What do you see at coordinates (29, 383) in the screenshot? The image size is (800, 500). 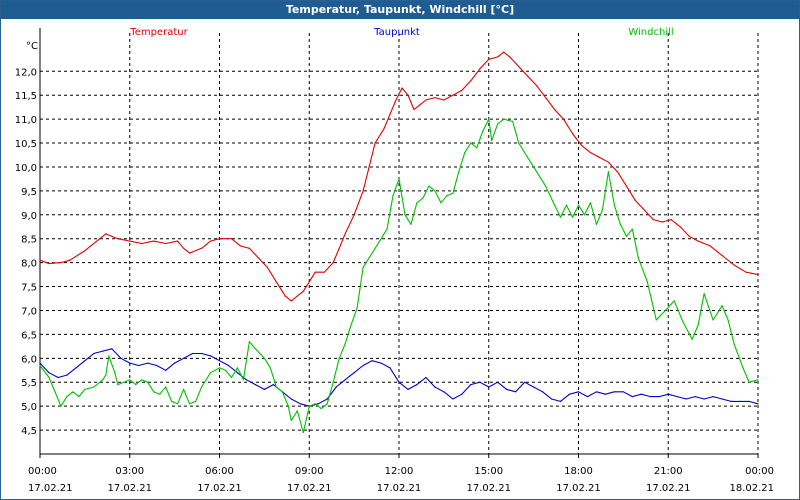 I see `y-tick-label: 5,5` at bounding box center [29, 383].